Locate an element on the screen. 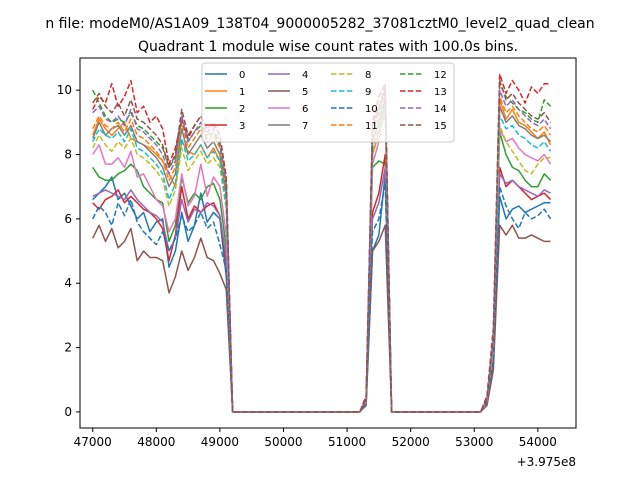 The height and width of the screenshot is (480, 640). x-tick-label: 52000 is located at coordinates (411, 442).